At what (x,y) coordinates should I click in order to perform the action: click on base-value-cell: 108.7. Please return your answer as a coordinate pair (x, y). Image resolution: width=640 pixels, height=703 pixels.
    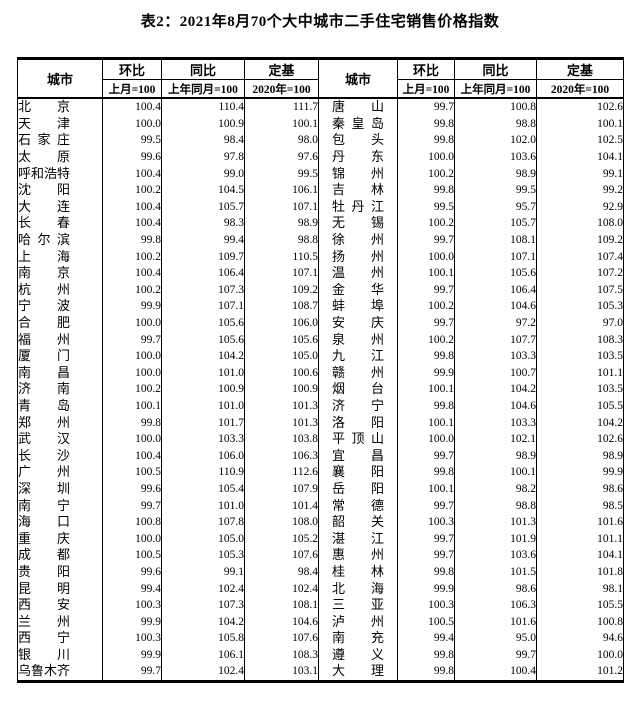
    Looking at the image, I should click on (281, 306).